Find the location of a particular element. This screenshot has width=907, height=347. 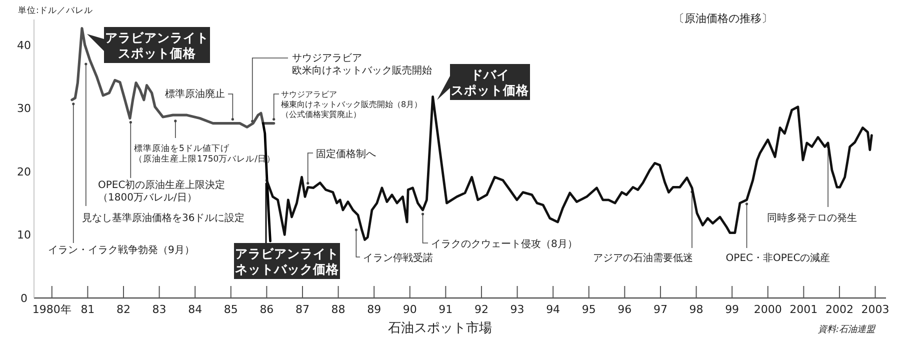

annotation: 標準原油廃止 is located at coordinates (195, 94).